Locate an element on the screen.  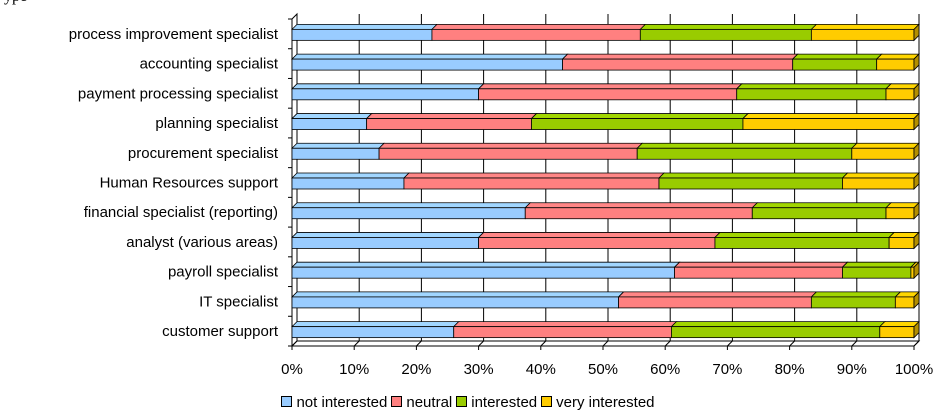
legend-label: interested is located at coordinates (504, 402).